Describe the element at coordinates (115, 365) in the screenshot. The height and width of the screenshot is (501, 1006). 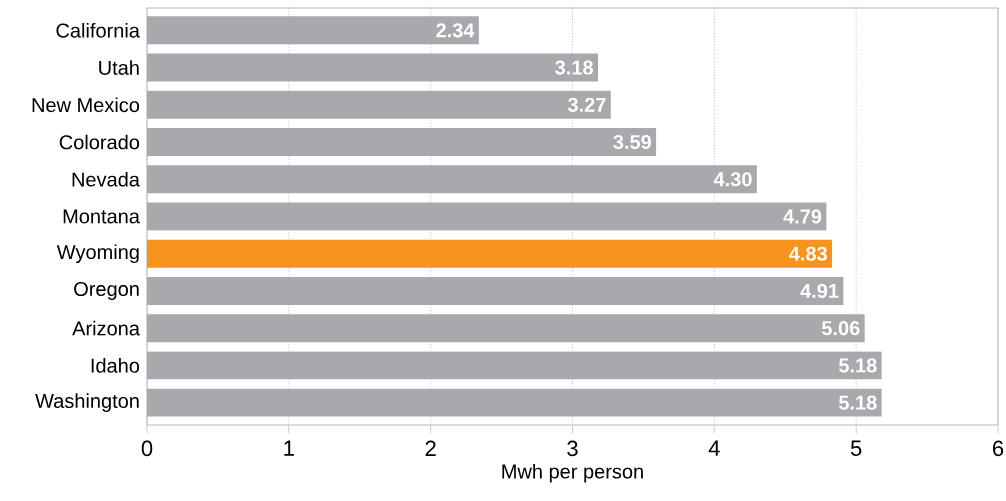
I see `y-tick-label: Idaho` at that location.